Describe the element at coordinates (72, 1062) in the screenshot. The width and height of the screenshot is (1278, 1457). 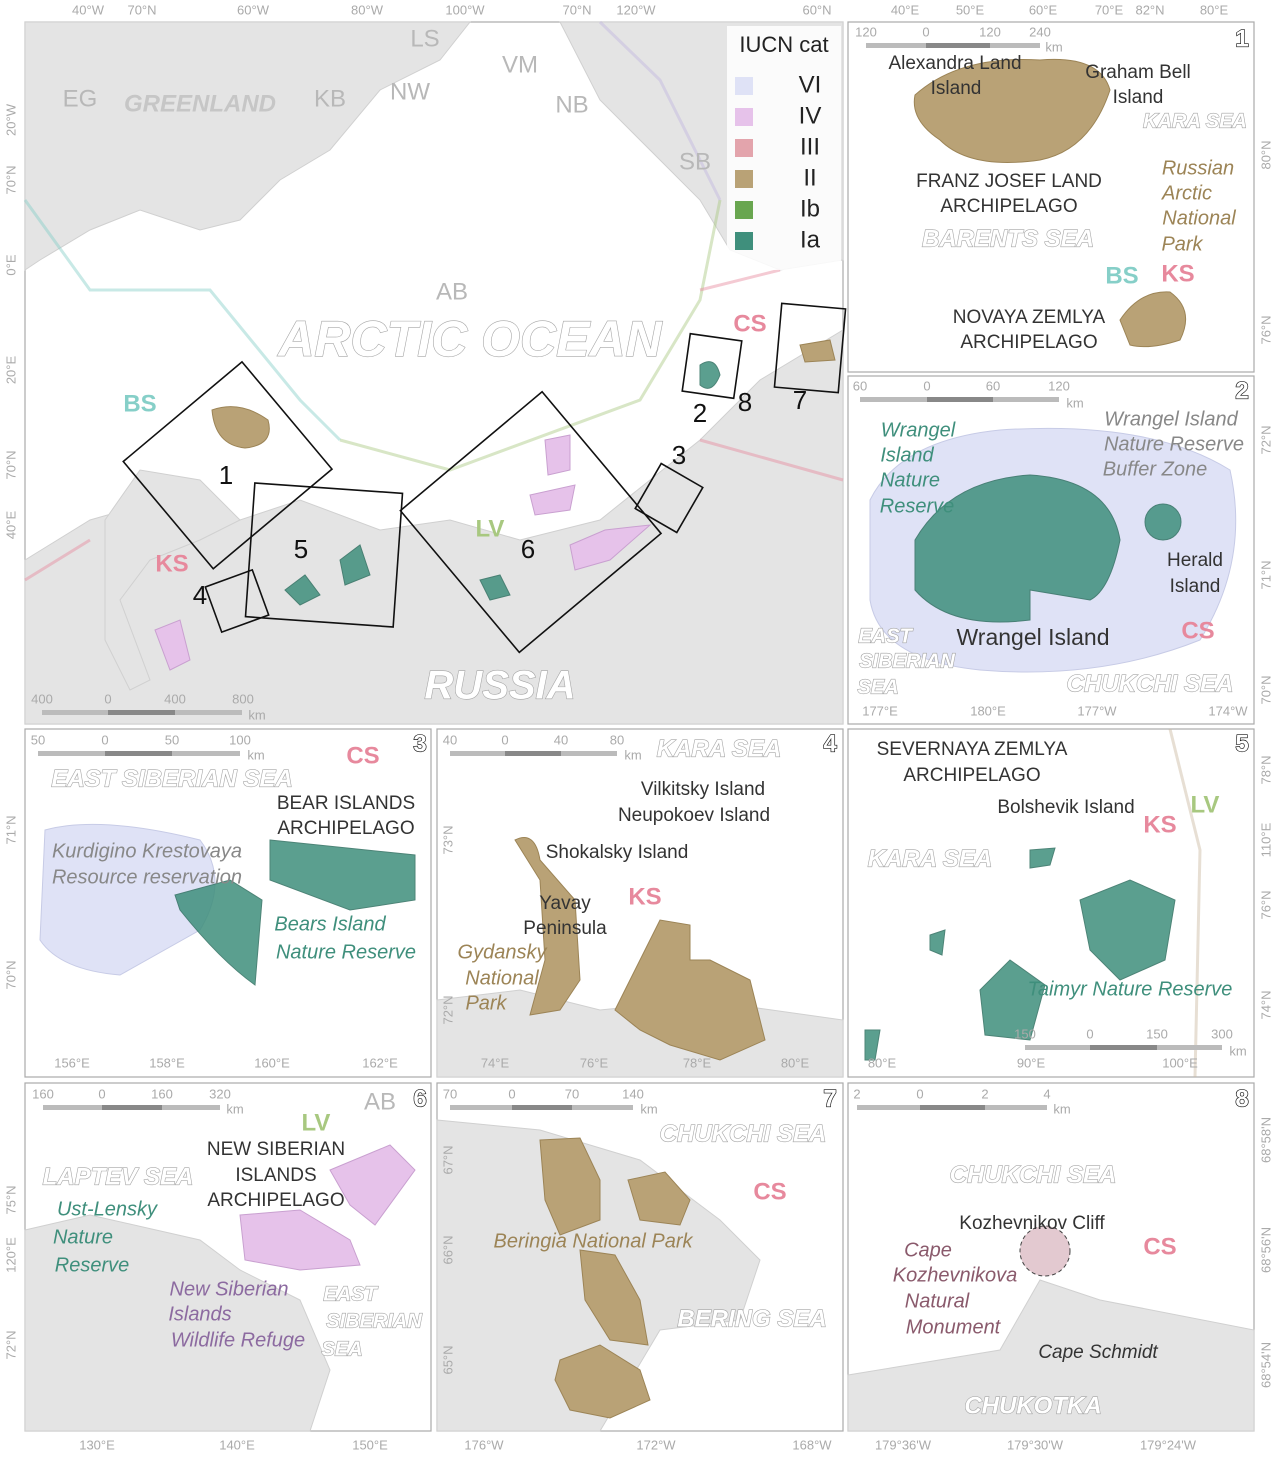
I see `graticule-label: 156°E` at that location.